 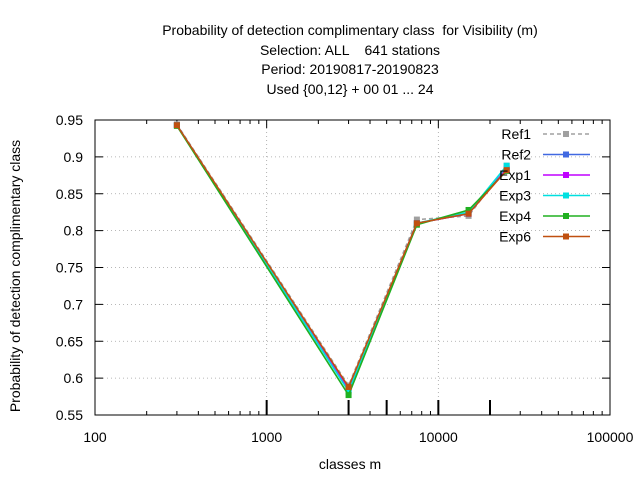 What do you see at coordinates (610, 437) in the screenshot?
I see `x-tick-label: 100000` at bounding box center [610, 437].